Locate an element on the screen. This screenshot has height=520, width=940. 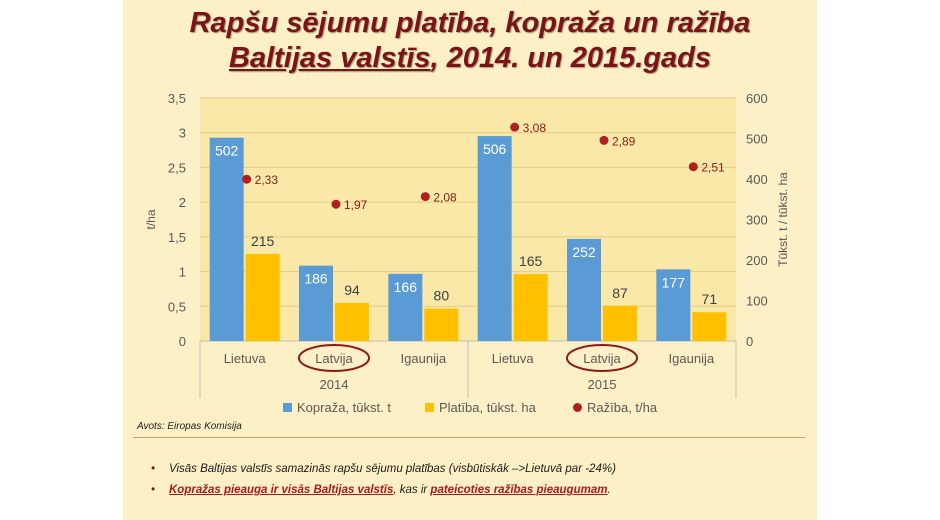
title-line-2: Baltijas valstīs, 2014. un 2015.gads is located at coordinates (470, 58).